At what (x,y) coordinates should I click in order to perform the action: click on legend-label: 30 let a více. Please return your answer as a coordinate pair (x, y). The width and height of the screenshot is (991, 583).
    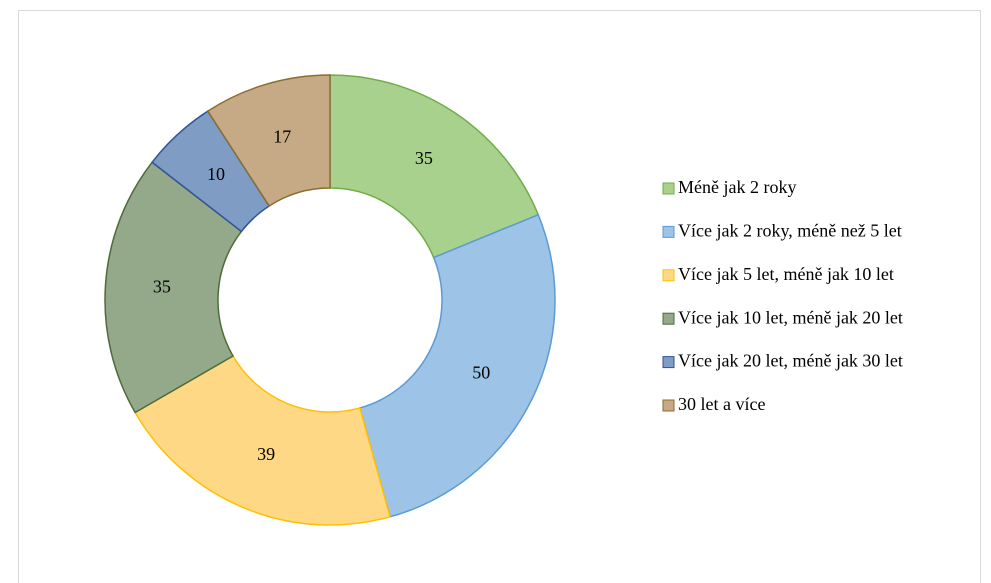
    Looking at the image, I should click on (721, 404).